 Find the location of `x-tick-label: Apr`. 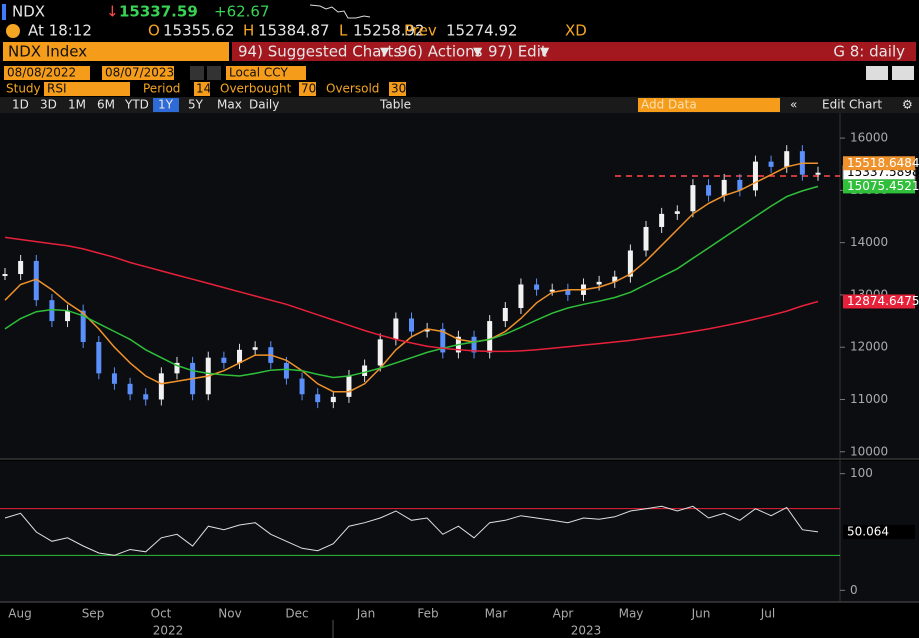

x-tick-label: Apr is located at coordinates (563, 614).